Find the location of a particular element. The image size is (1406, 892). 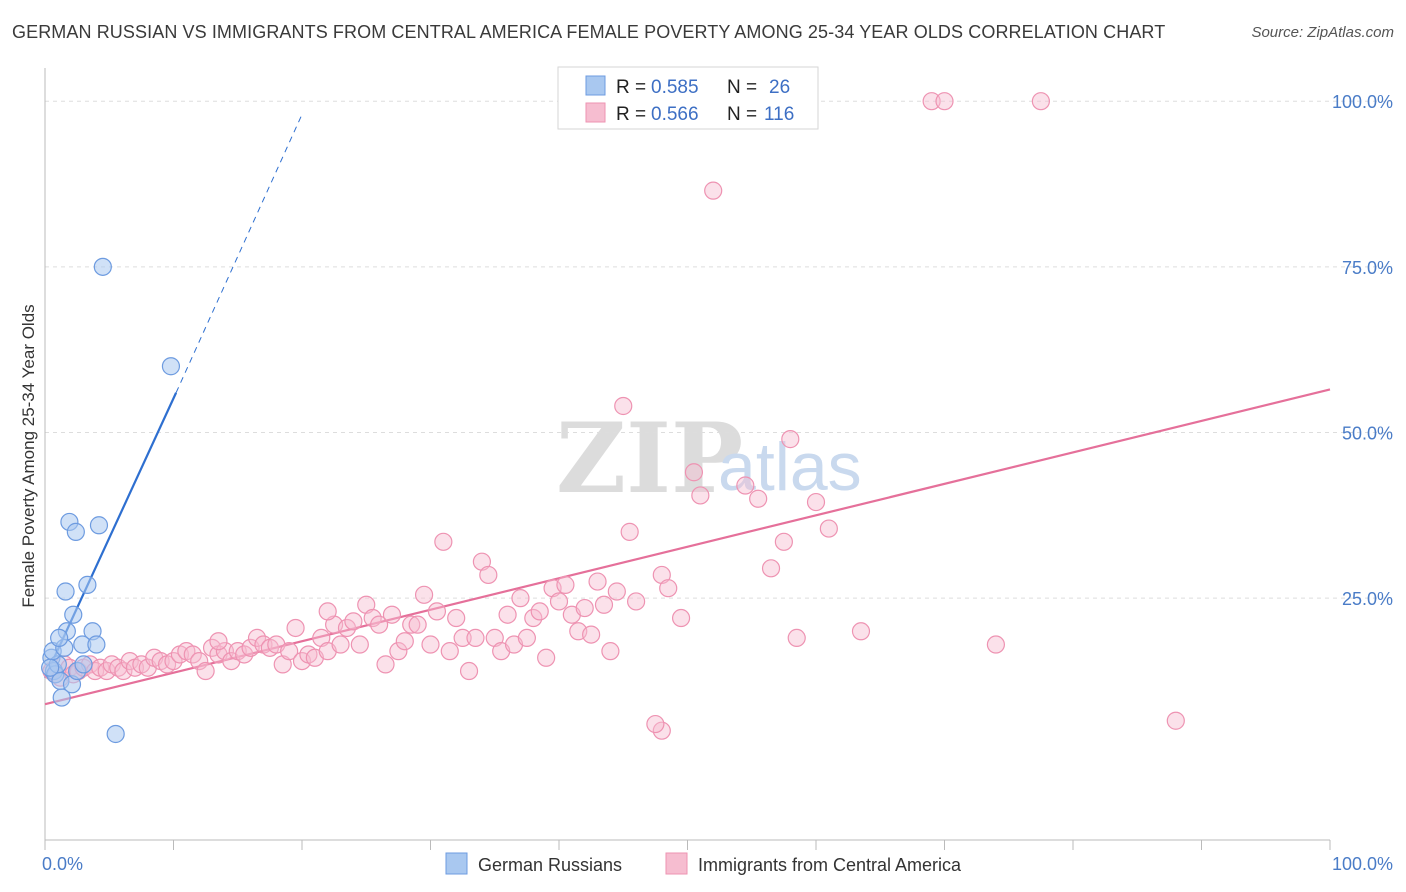

legend-n-label-2: N = is located at coordinates (742, 114).